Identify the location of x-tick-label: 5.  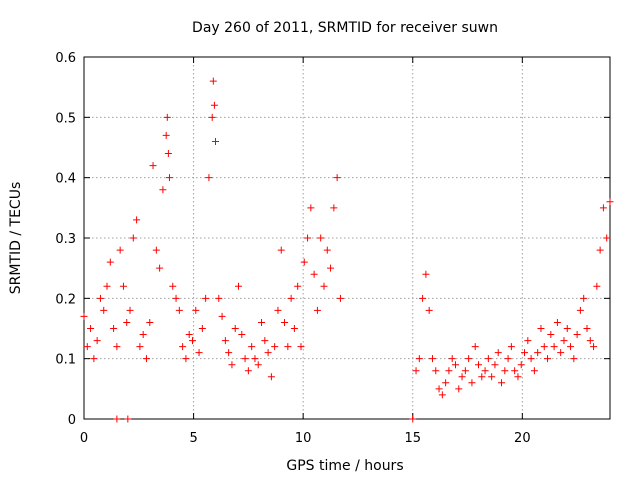
(193, 438).